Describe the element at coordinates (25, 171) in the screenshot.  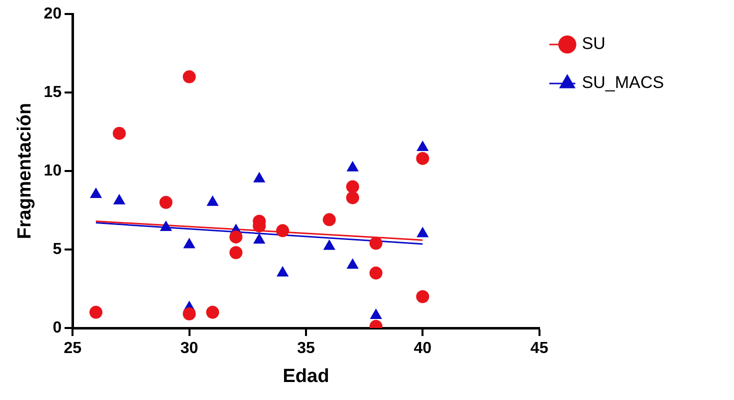
I see `y-axis-title: Fragmentación` at that location.